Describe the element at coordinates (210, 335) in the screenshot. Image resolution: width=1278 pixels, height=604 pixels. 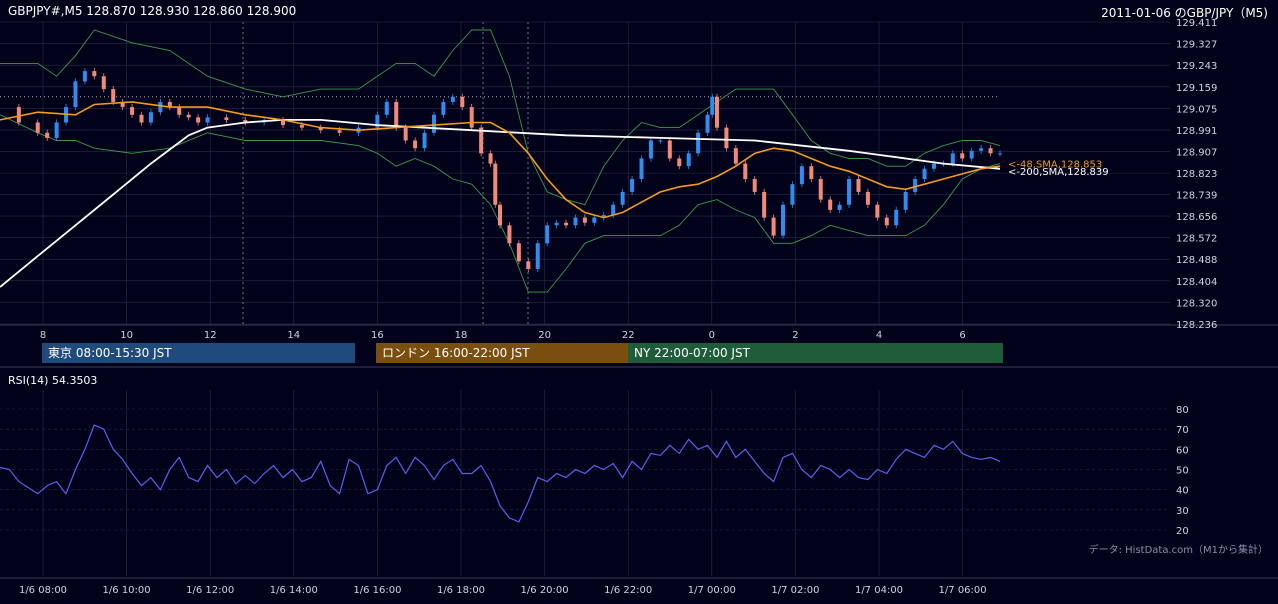
I see `price-x-tick-label: 12` at that location.